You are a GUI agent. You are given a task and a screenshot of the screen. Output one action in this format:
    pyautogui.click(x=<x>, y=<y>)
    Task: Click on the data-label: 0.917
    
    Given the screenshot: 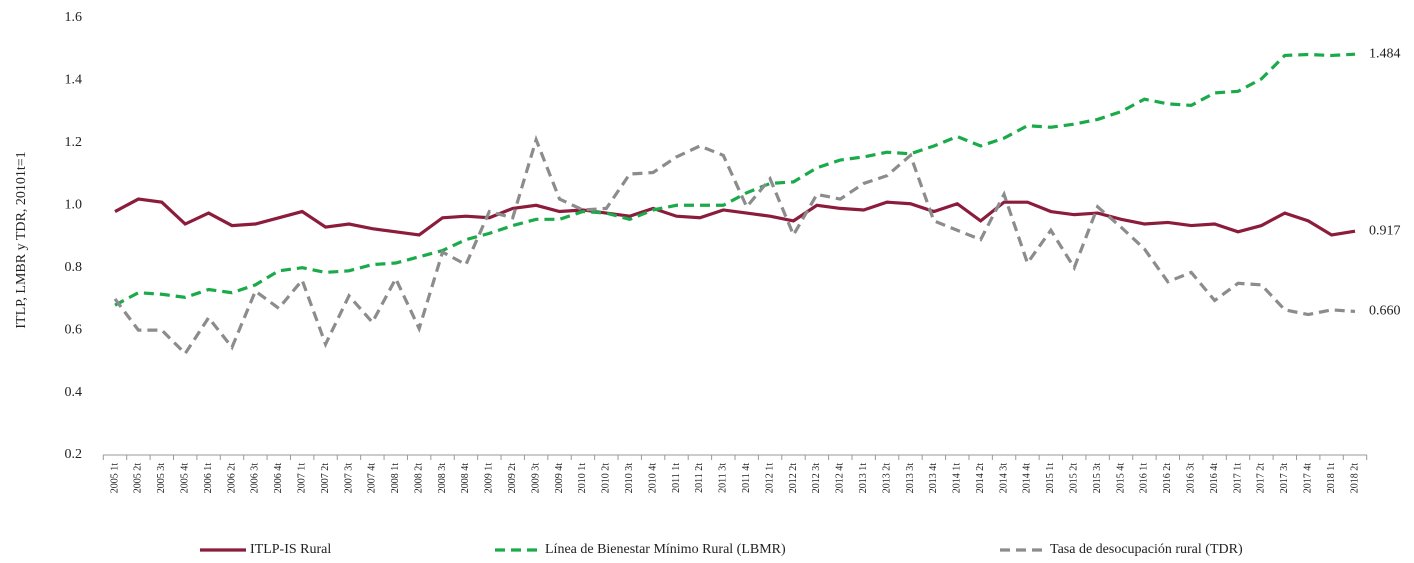 What is the action you would take?
    pyautogui.click(x=1385, y=230)
    